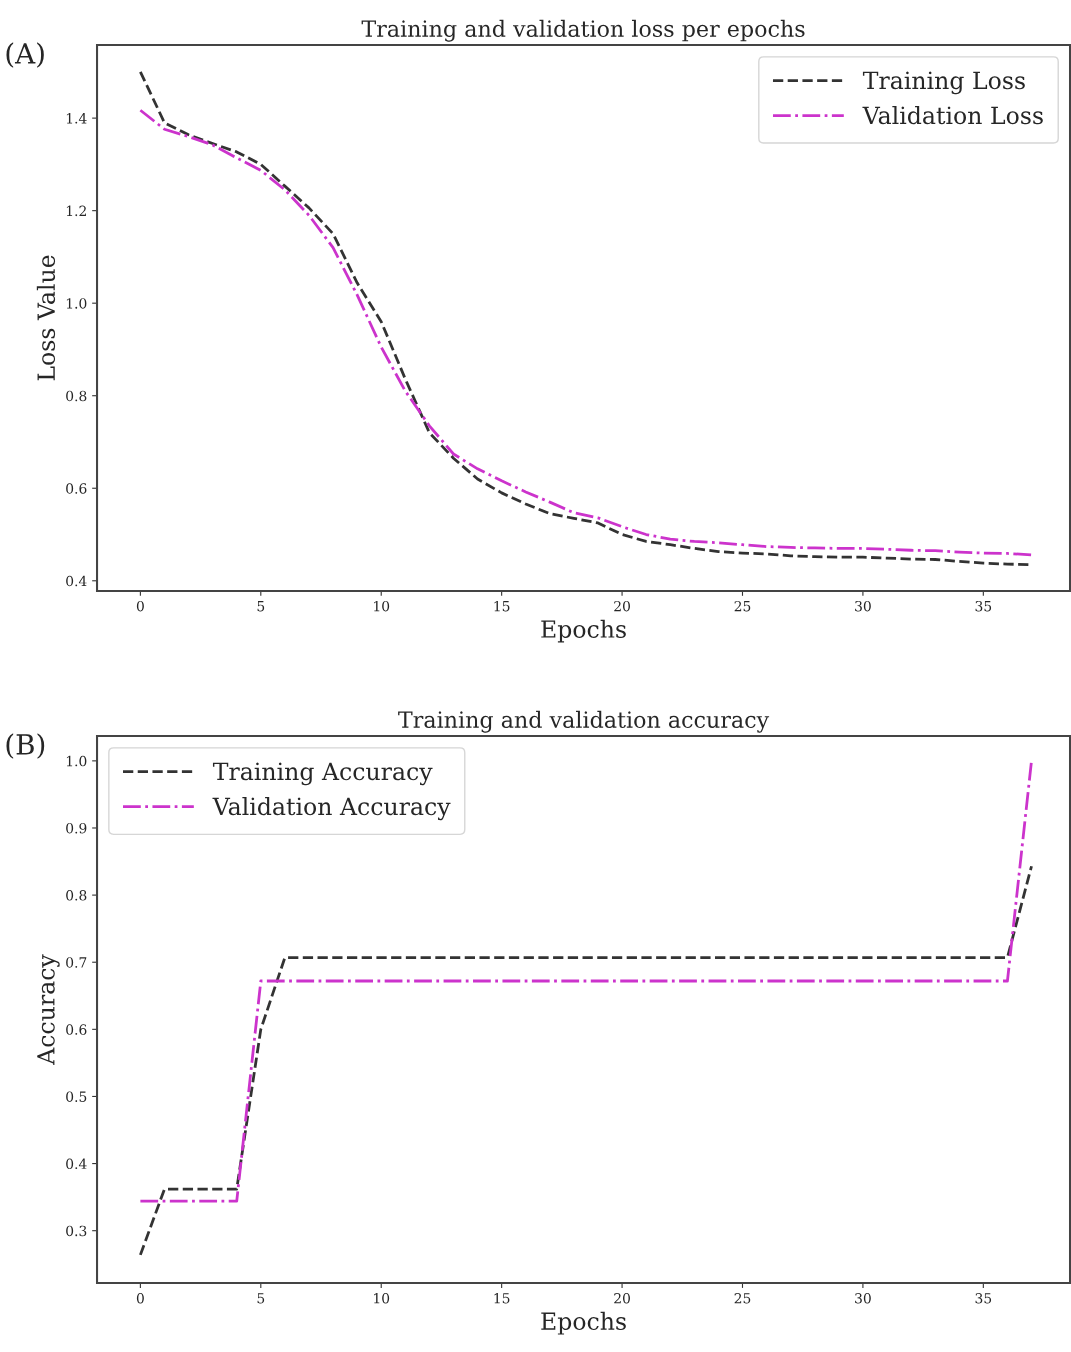 This screenshot has width=1071, height=1352. Describe the element at coordinates (952, 115) in the screenshot. I see `legend-label: Validation Loss` at that location.